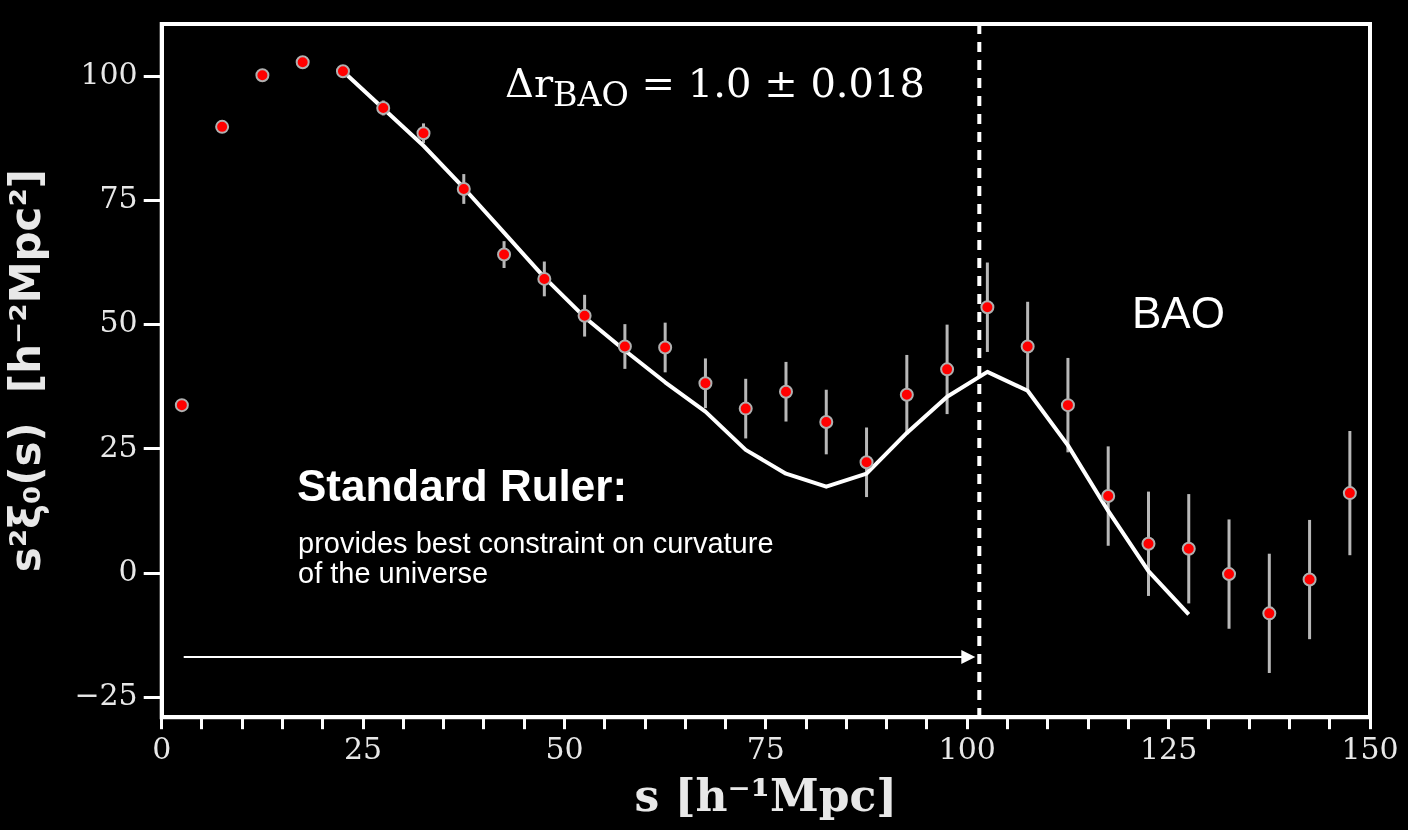  Describe the element at coordinates (118, 446) in the screenshot. I see `y-tick-label: 25` at that location.